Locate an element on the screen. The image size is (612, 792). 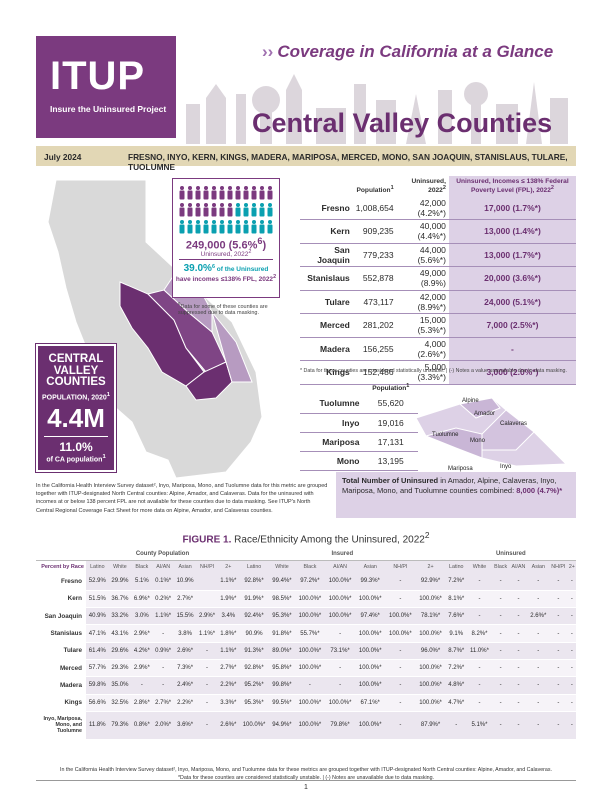
percent-cell: 91.8%* is located at coordinates (282, 633).